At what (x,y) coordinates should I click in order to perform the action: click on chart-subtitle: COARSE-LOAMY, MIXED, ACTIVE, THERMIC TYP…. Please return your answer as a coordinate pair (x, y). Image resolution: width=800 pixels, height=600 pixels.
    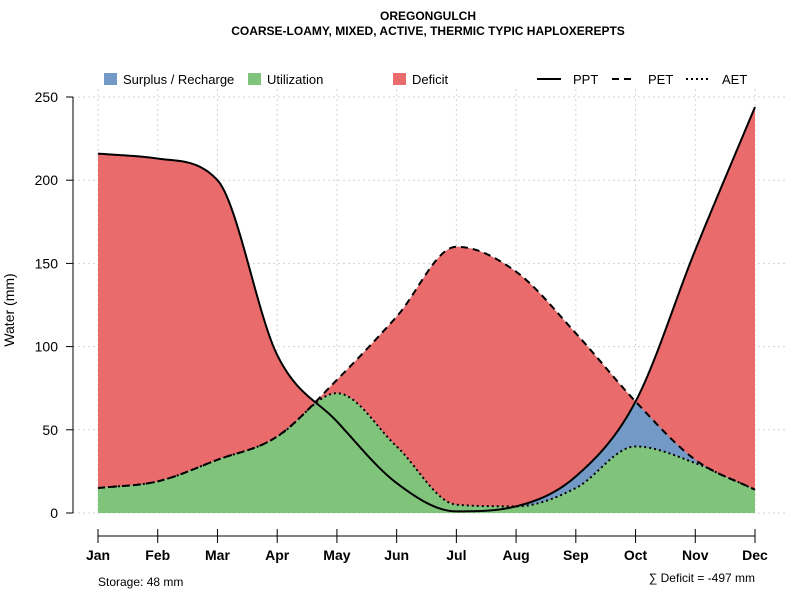
    Looking at the image, I should click on (428, 31).